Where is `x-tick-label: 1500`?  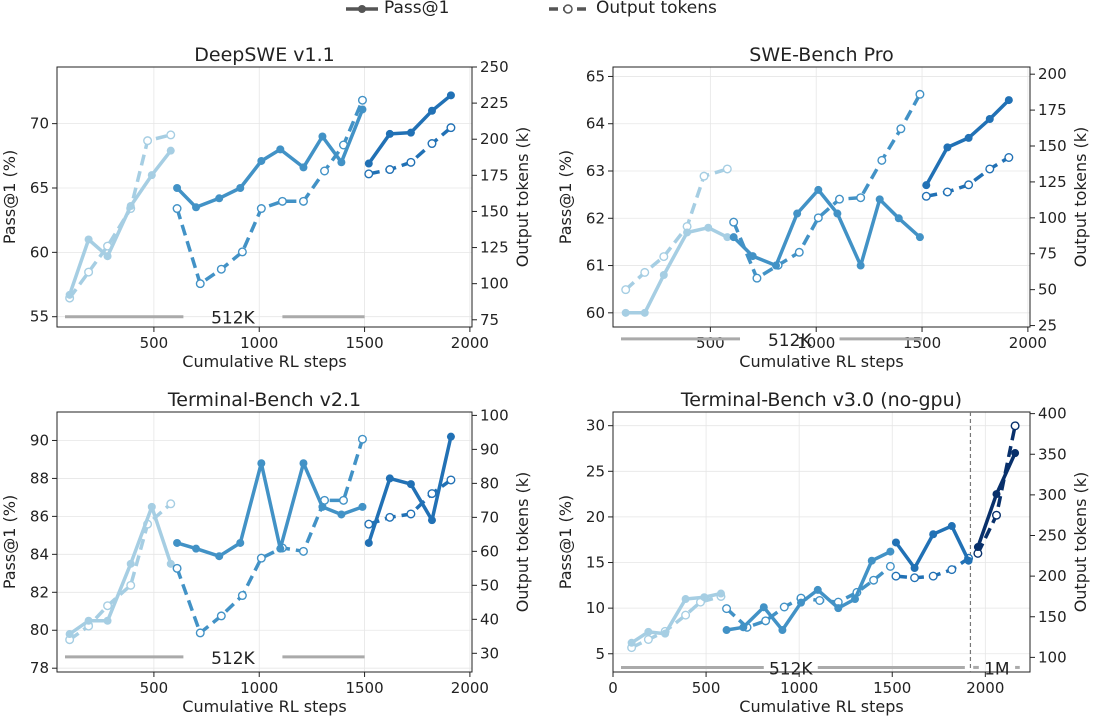
x-tick-label: 1500 is located at coordinates (892, 688).